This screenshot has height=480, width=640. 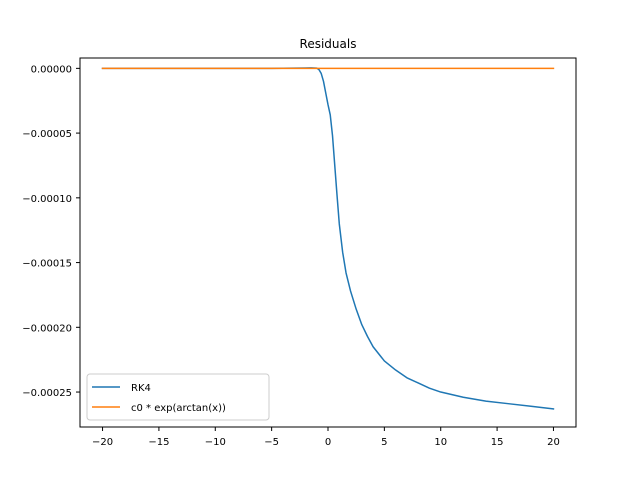 I want to click on y-tick-label: −0.00025, so click(x=47, y=393).